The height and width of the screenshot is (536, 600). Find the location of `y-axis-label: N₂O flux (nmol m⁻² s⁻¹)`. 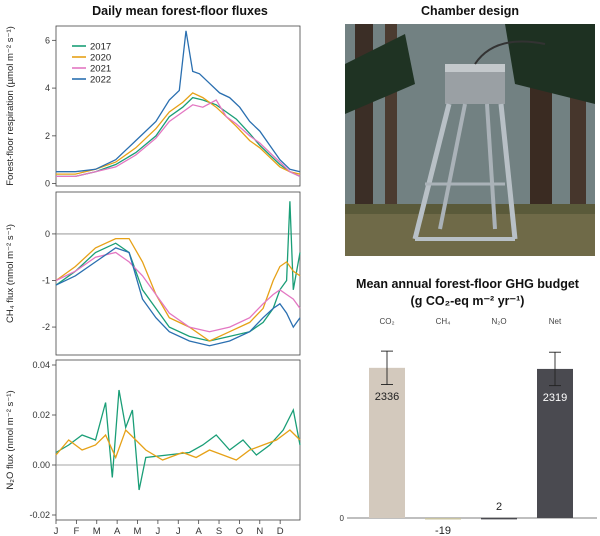

y-axis-label: N₂O flux (nmol m⁻² s⁻¹) is located at coordinates (10, 439).